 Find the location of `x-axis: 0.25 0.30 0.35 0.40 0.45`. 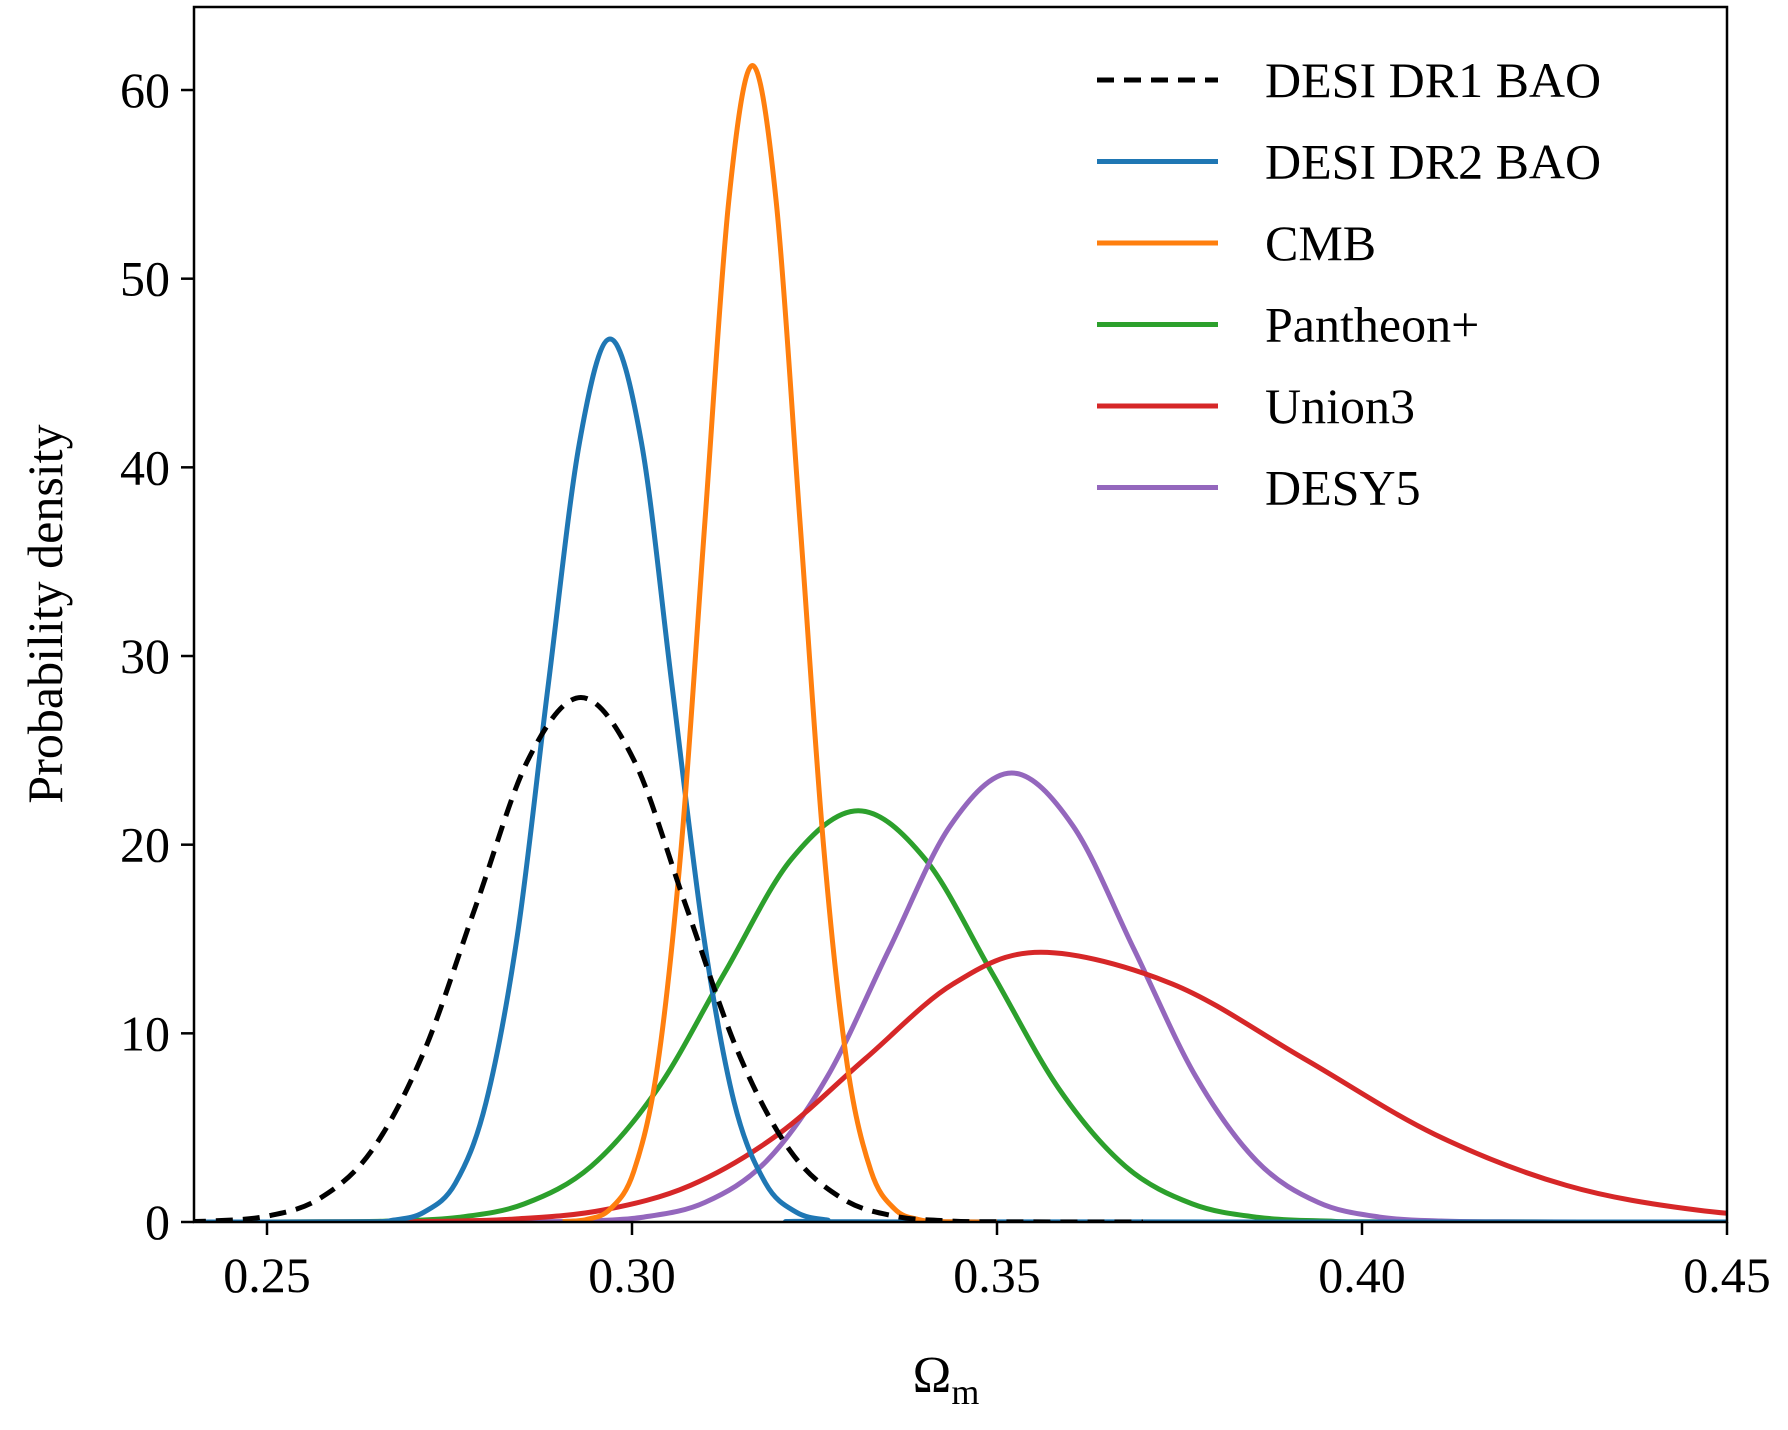

x-axis: 0.25 0.30 0.35 0.40 0.45 is located at coordinates (997, 1262).